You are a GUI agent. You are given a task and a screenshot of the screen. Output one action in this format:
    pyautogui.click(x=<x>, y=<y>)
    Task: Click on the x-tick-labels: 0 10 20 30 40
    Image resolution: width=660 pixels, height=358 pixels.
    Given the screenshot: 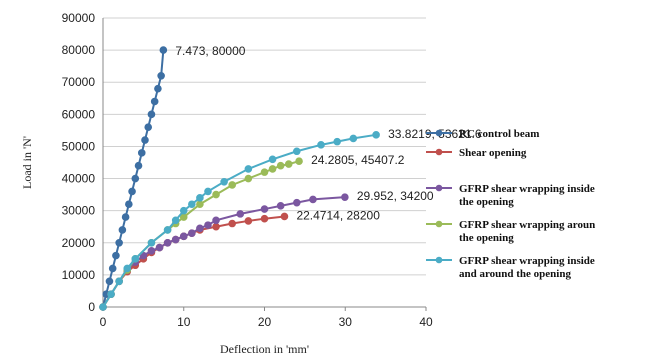 What is the action you would take?
    pyautogui.click(x=266, y=322)
    